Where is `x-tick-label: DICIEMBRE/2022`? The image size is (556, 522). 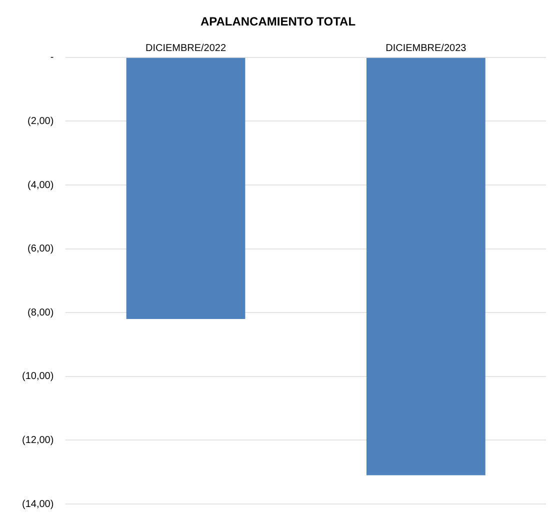
x-tick-label: DICIEMBRE/2022 is located at coordinates (185, 48).